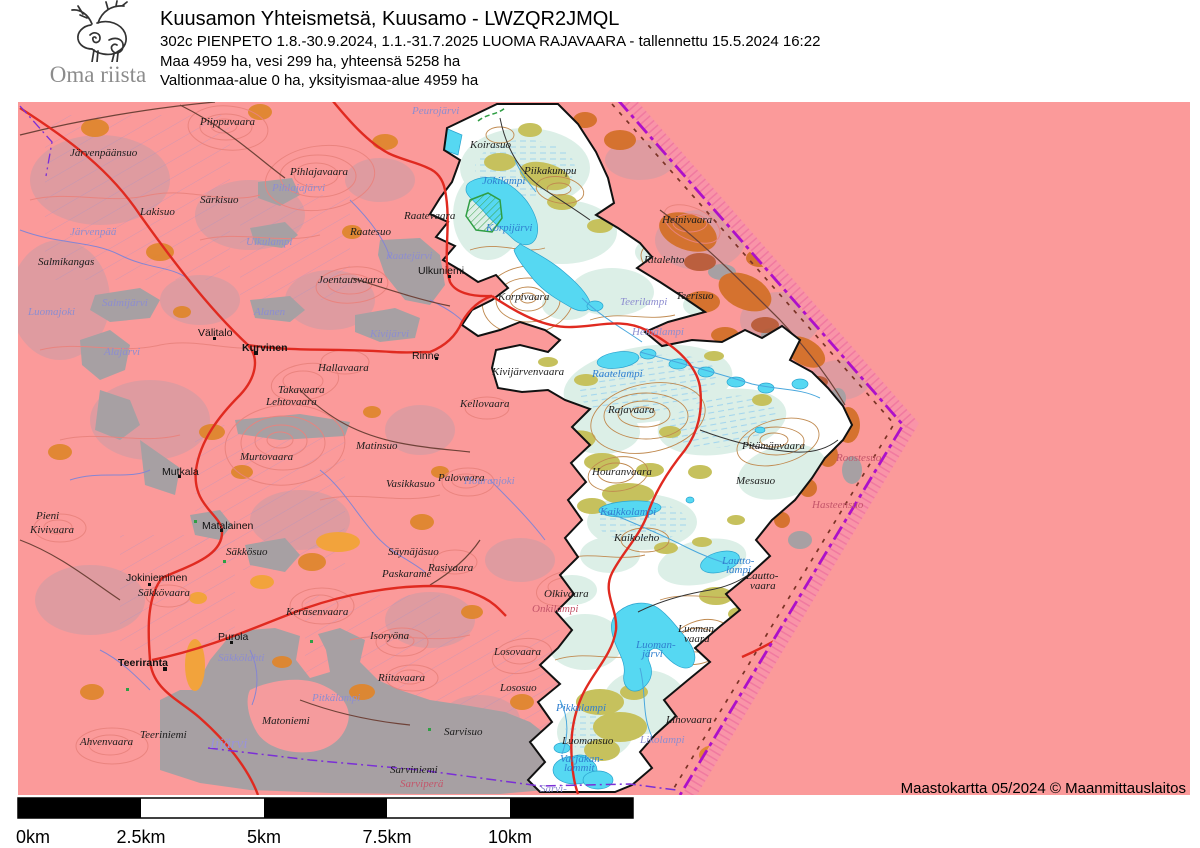 Image resolution: width=1200 pixels, height=848 pixels. I want to click on map-label: Kivivaara, so click(51, 530).